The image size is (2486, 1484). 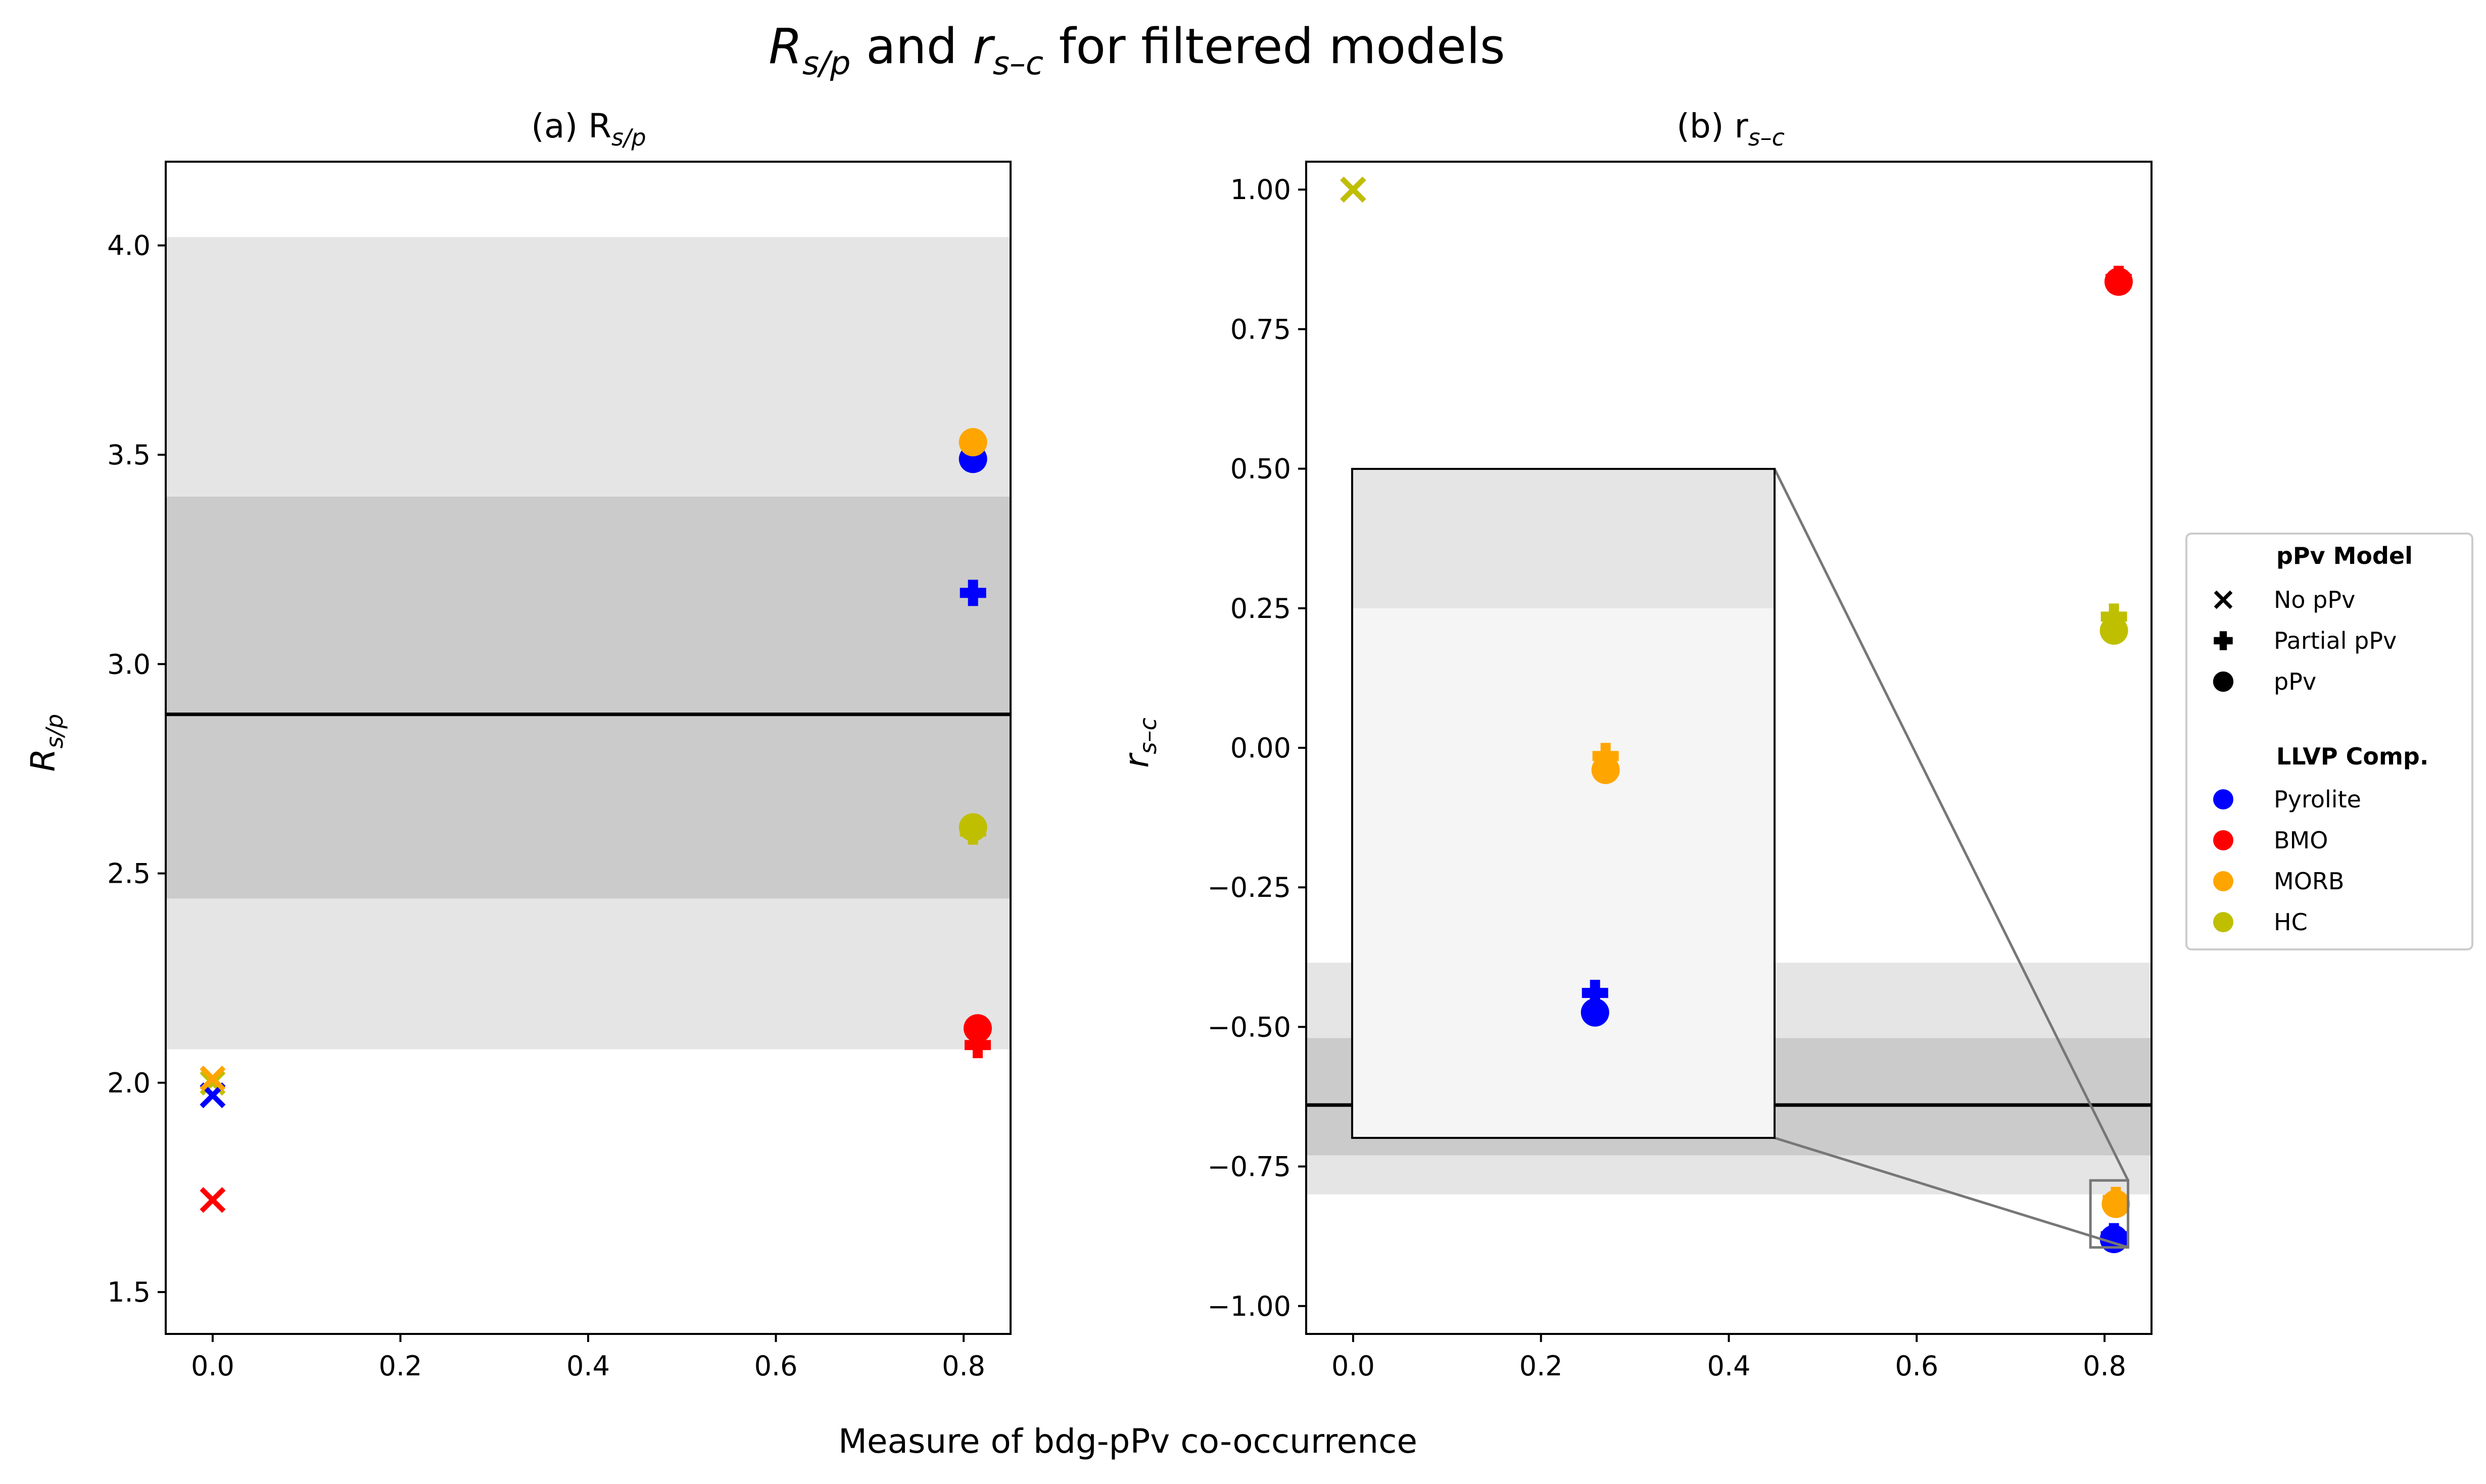 What do you see at coordinates (1148, 735) in the screenshot?
I see `panel-b-ylabel-sub: s–c` at bounding box center [1148, 735].